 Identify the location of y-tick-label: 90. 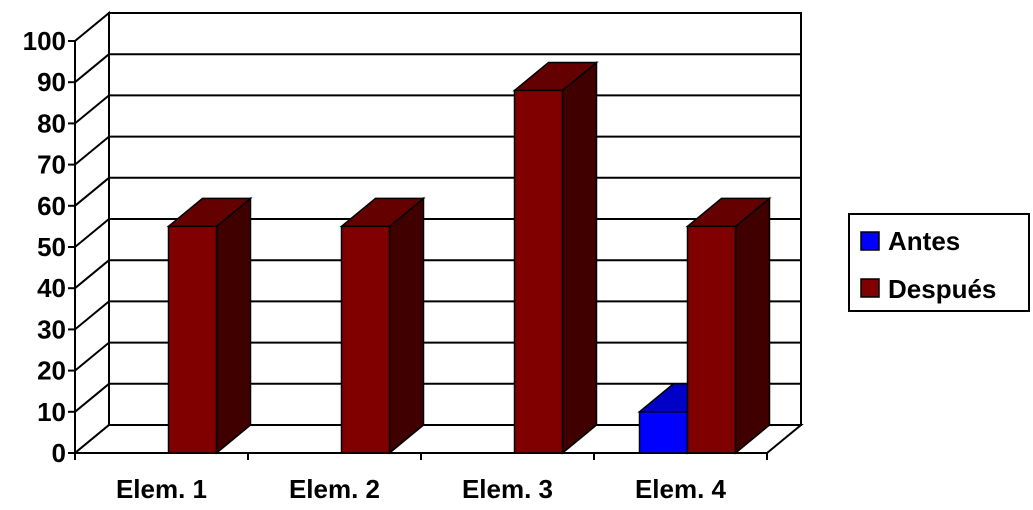
(51, 82).